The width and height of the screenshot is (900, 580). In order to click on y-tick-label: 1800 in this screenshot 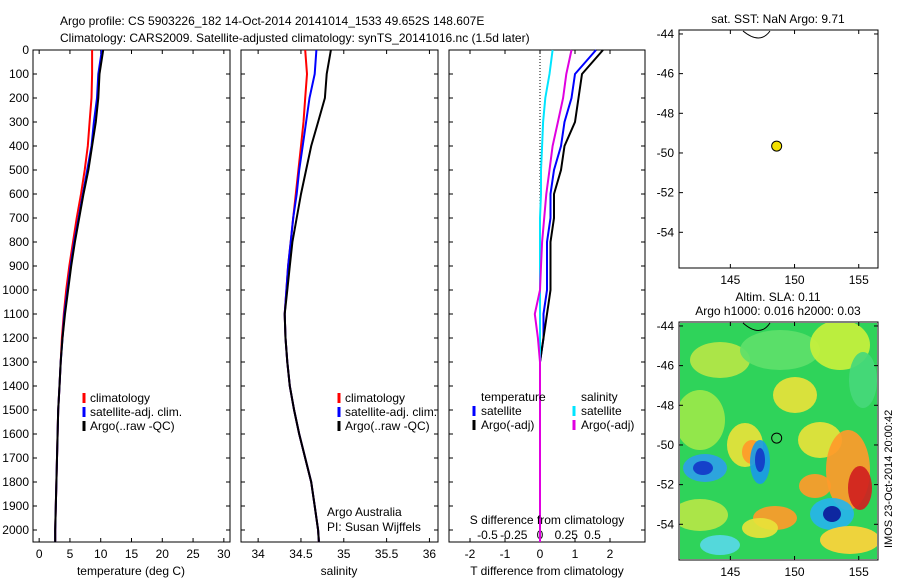, I will do `click(15, 482)`.